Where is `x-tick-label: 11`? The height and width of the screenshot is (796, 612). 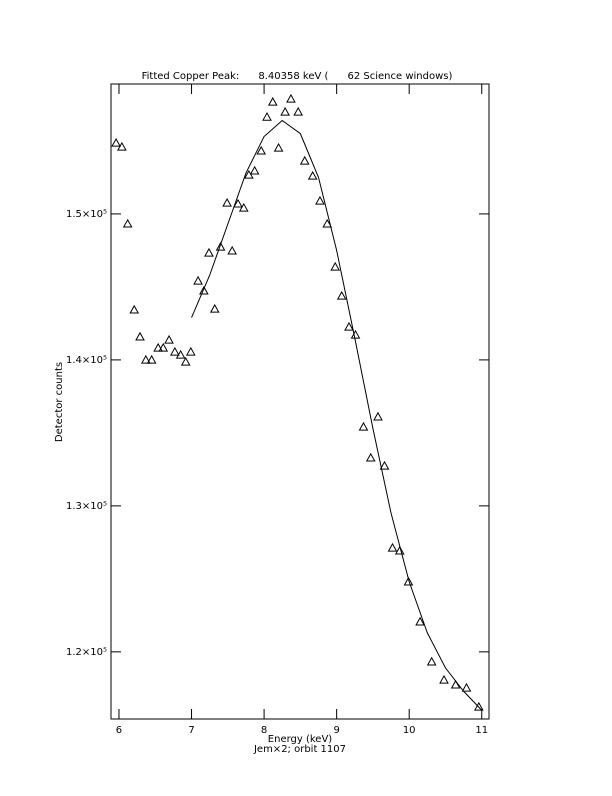 x-tick-label: 11 is located at coordinates (481, 730).